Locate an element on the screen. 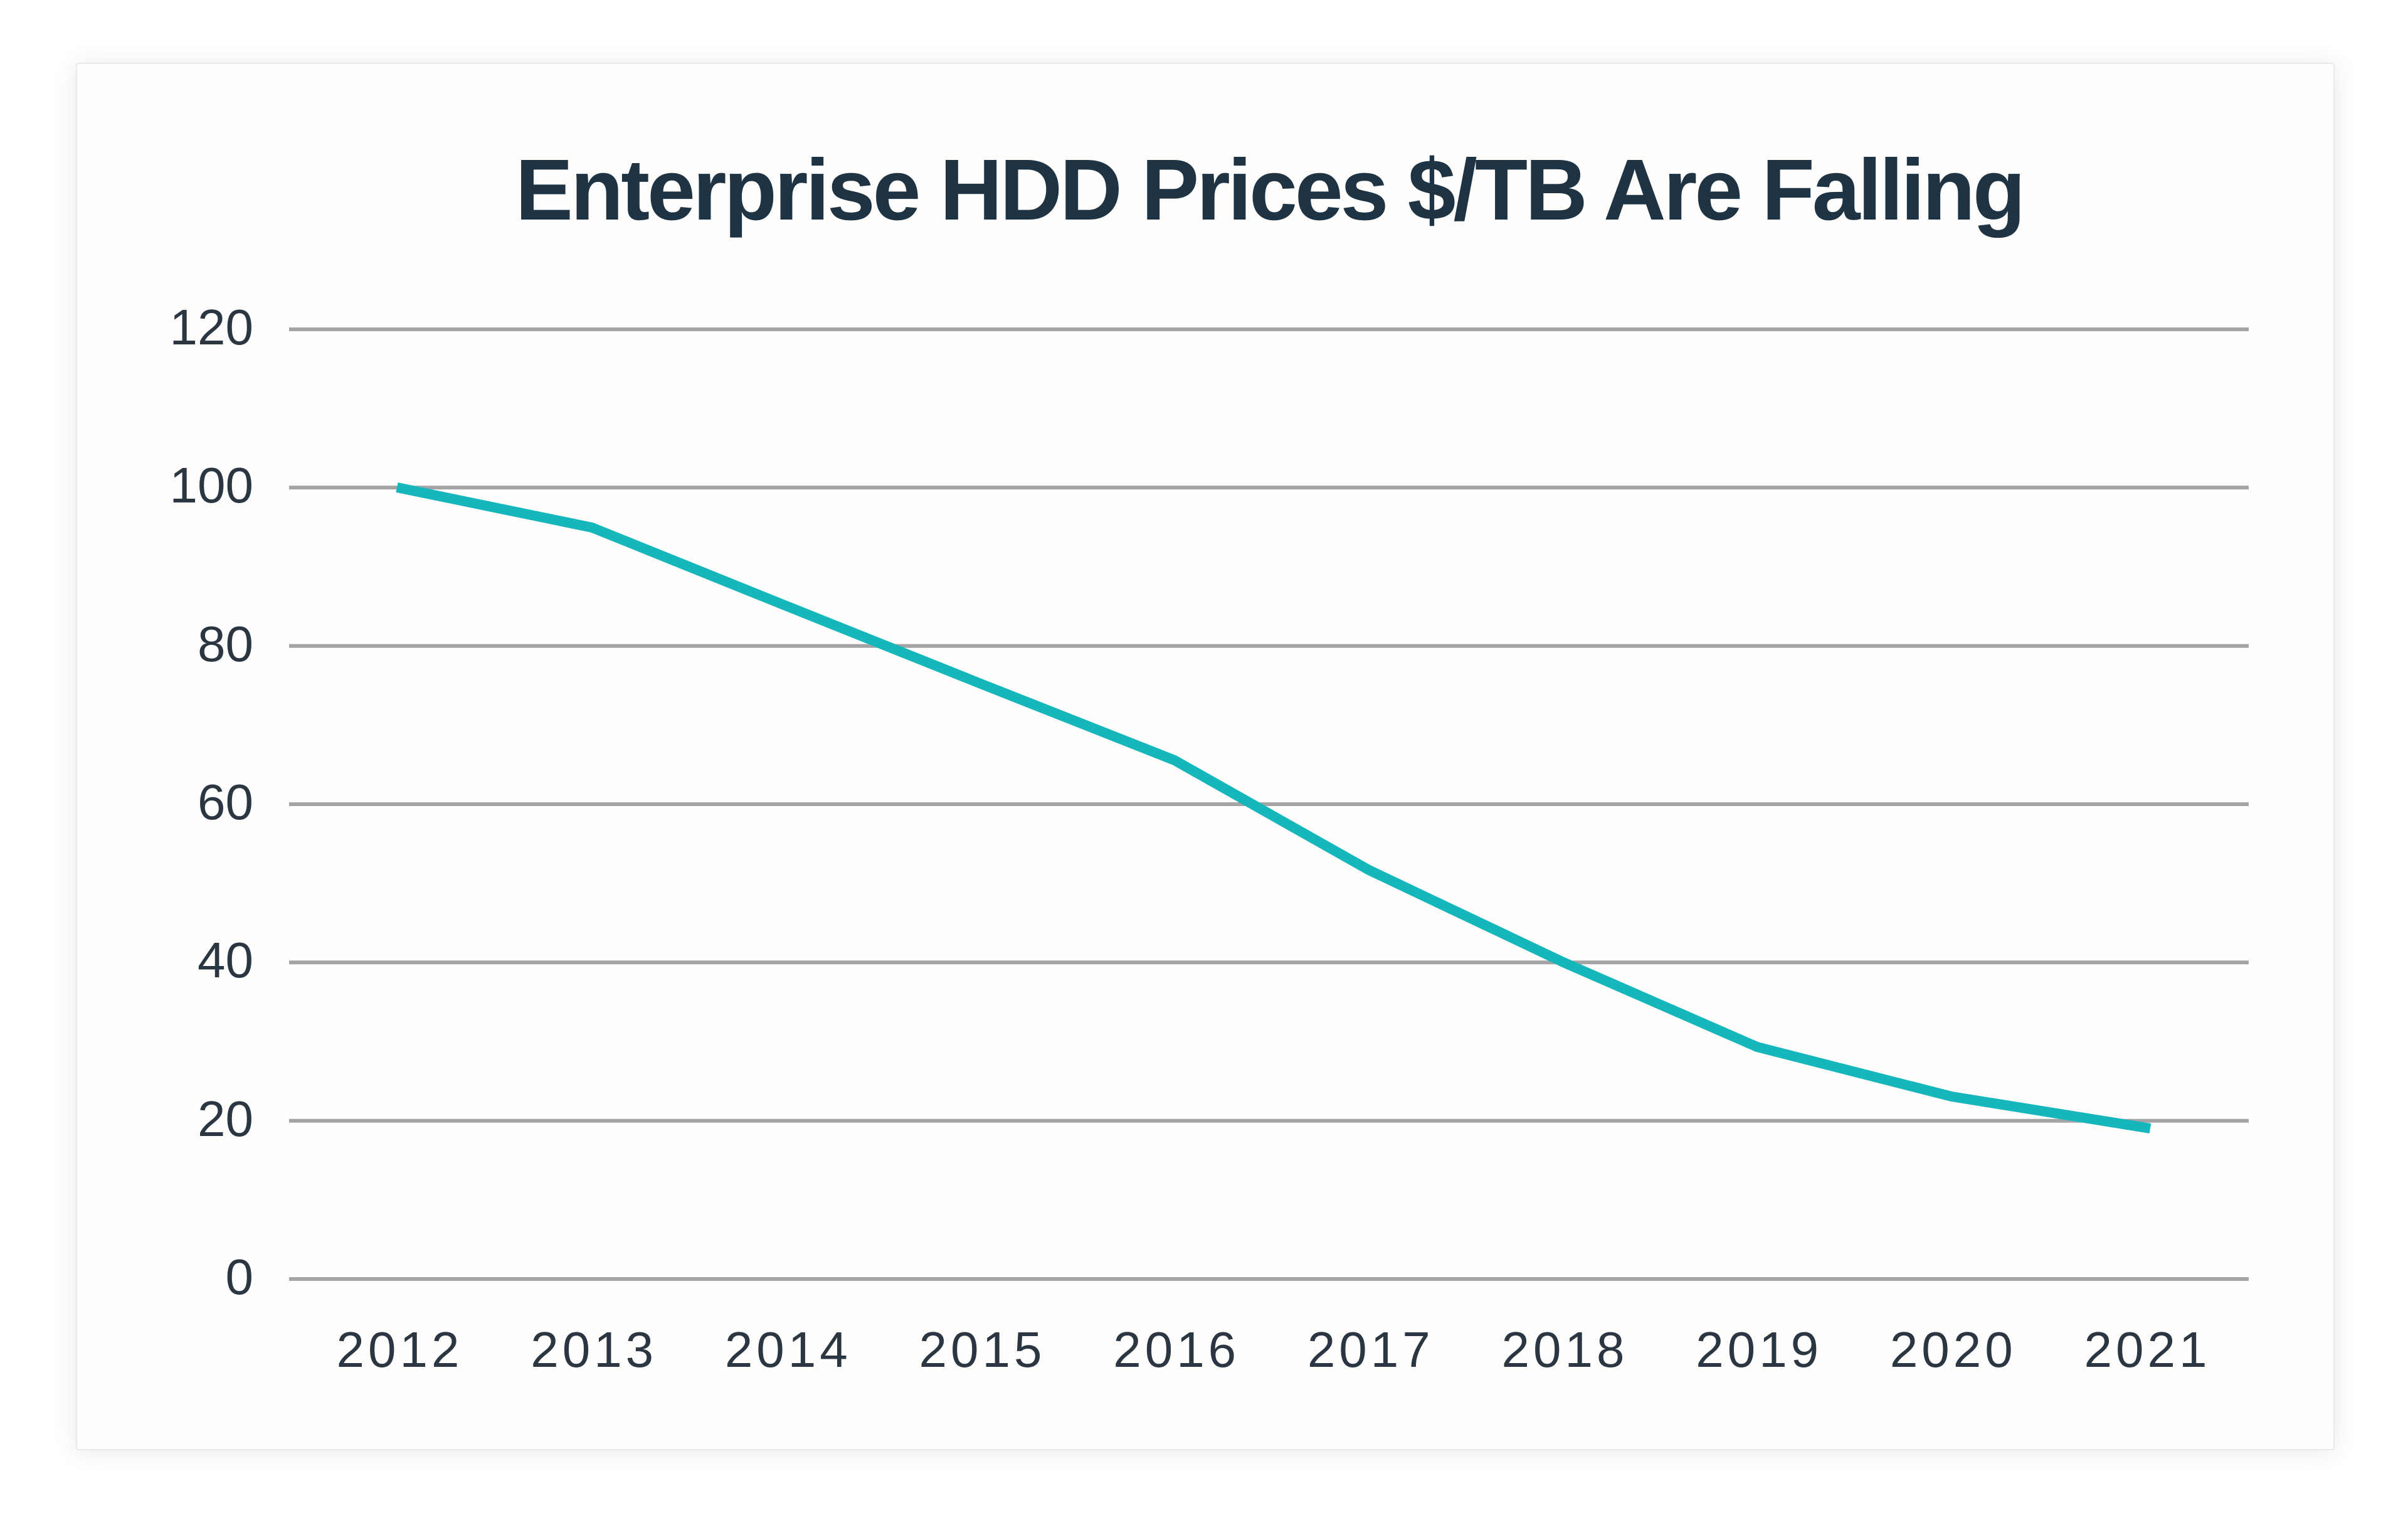  svg-text: 2013 is located at coordinates (594, 1350).